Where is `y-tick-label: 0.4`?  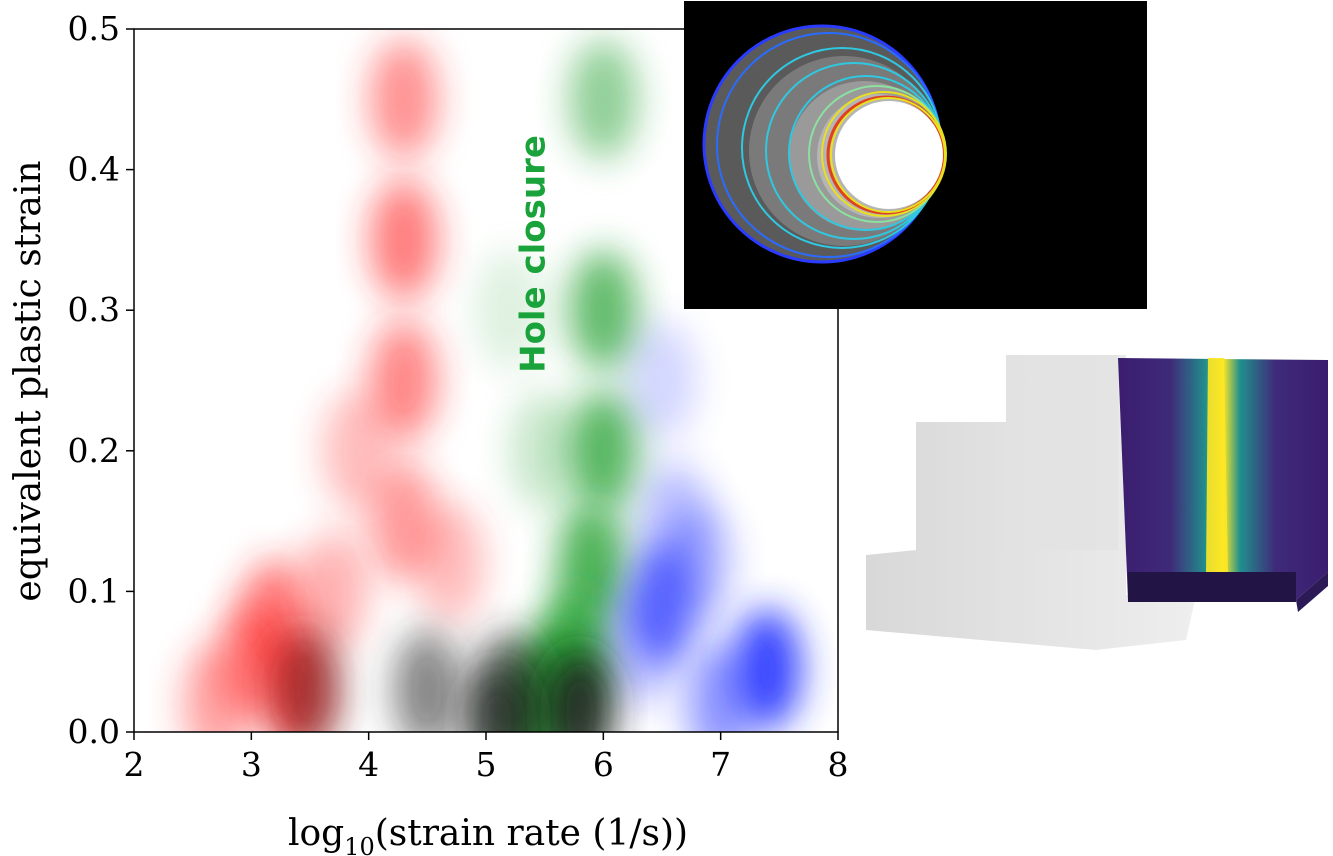
y-tick-label: 0.4 is located at coordinates (94, 169).